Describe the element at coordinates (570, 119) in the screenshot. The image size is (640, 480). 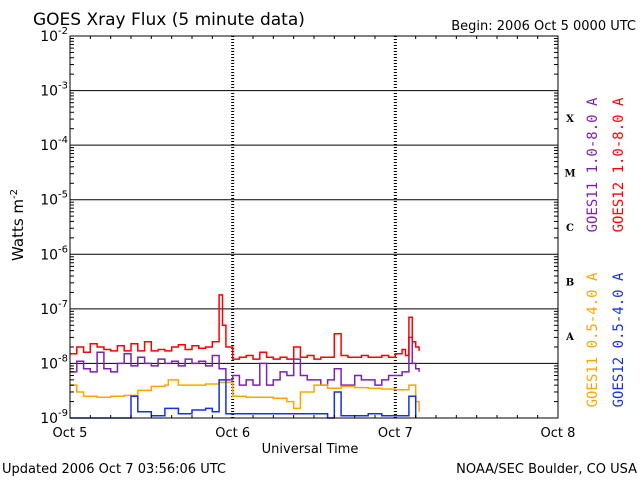
I see `flare-class-label: X` at that location.